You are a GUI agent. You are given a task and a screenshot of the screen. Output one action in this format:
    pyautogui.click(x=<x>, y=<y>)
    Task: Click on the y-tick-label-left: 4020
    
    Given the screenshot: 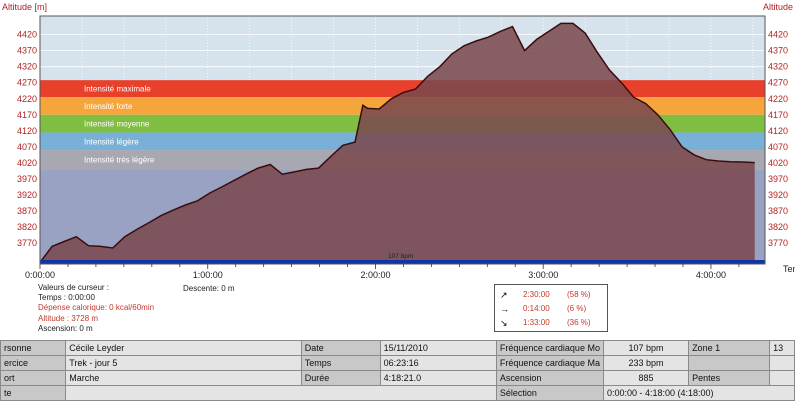 What is the action you would take?
    pyautogui.click(x=27, y=163)
    